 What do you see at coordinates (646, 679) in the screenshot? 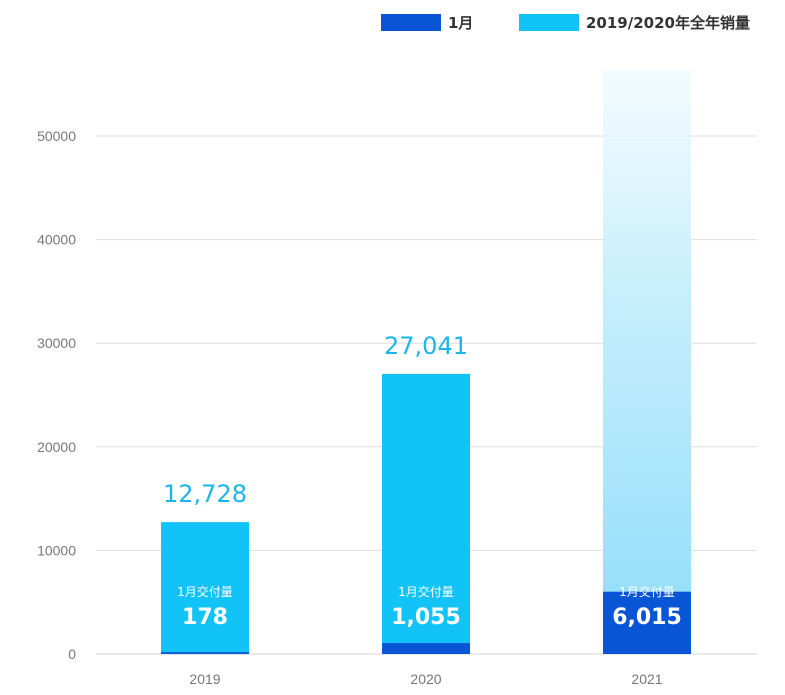
I see `x-tick-label: 2021` at bounding box center [646, 679].